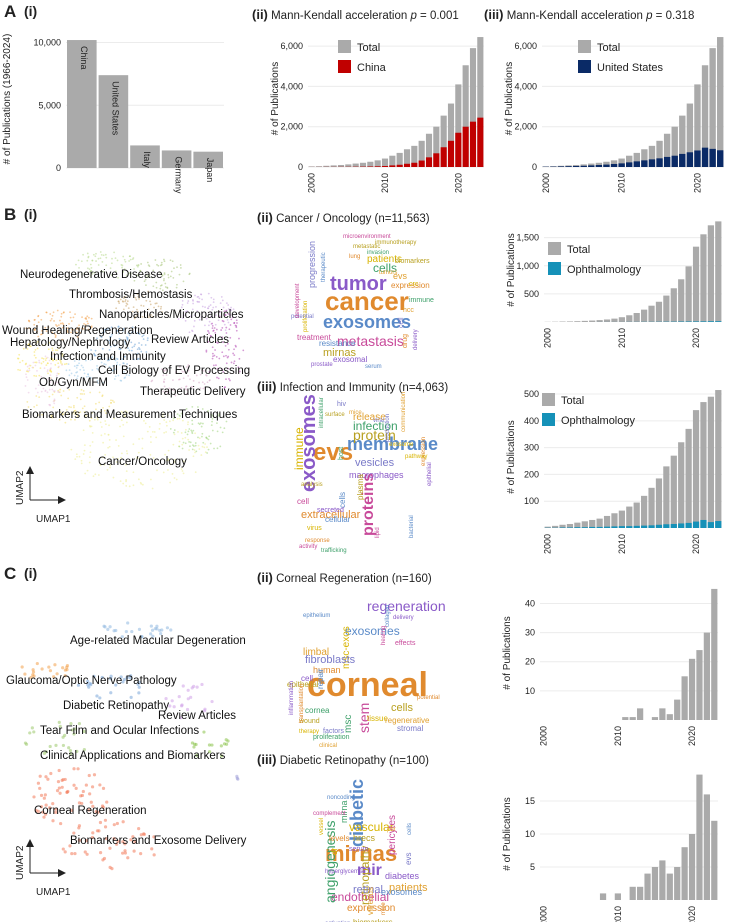  What do you see at coordinates (405, 341) in the screenshot?
I see `wordcloud-word: drug` at bounding box center [405, 341].